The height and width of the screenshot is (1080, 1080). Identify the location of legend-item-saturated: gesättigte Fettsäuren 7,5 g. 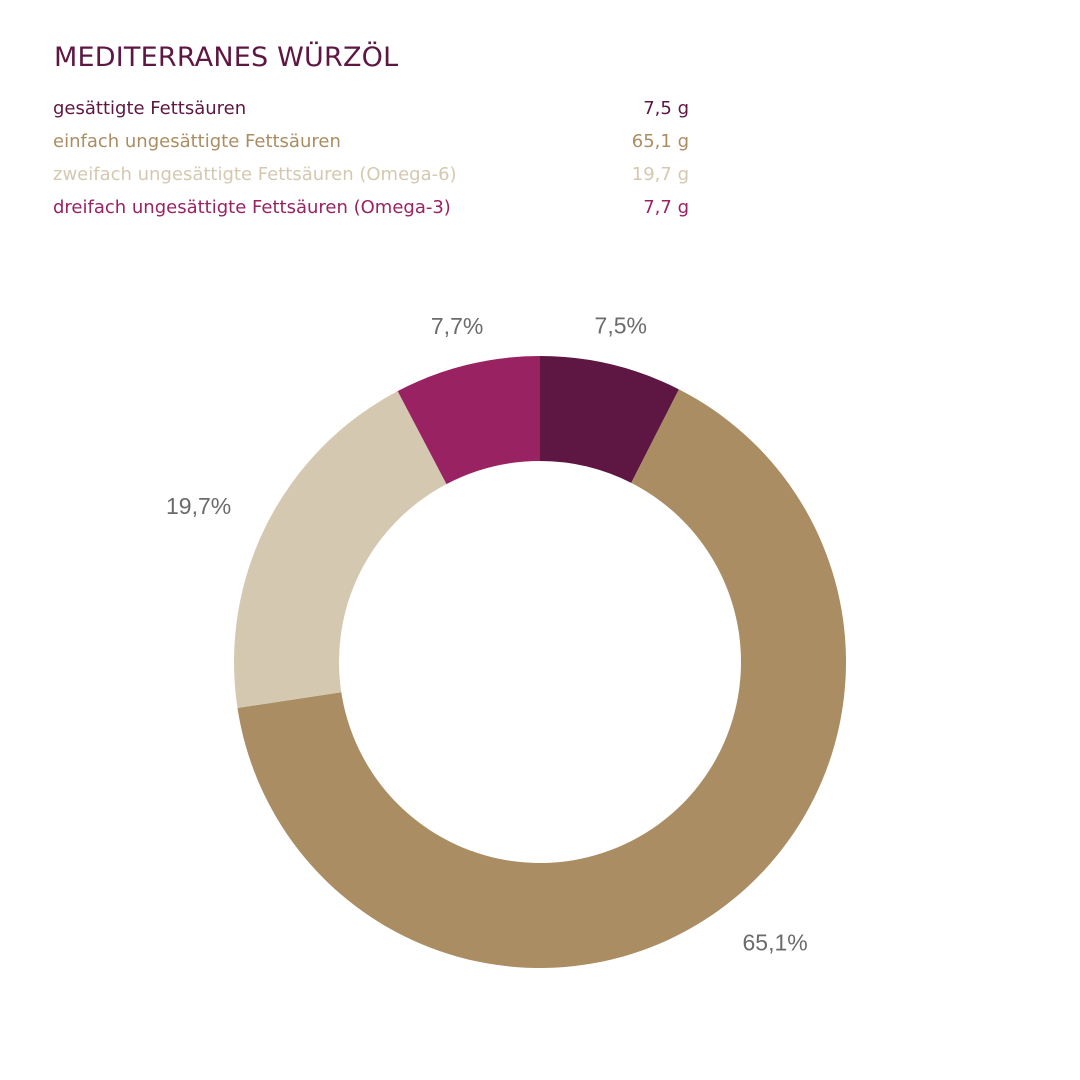
(371, 112).